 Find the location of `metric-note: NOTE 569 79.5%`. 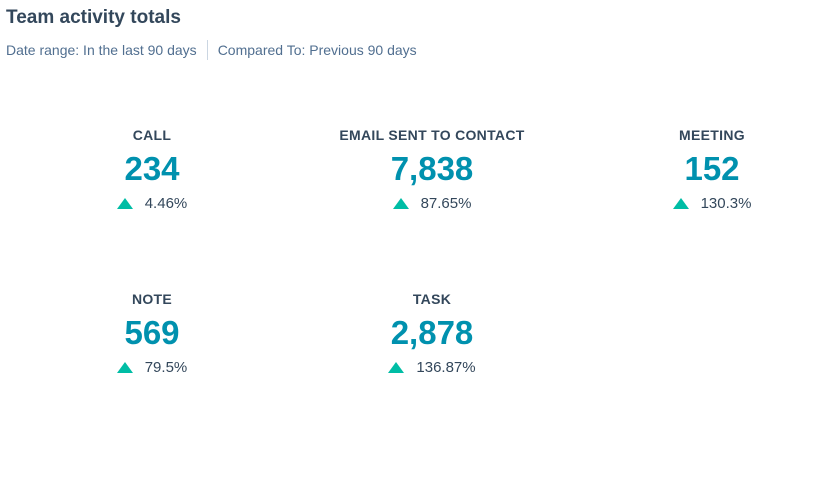

metric-note: NOTE 569 79.5% is located at coordinates (152, 333).